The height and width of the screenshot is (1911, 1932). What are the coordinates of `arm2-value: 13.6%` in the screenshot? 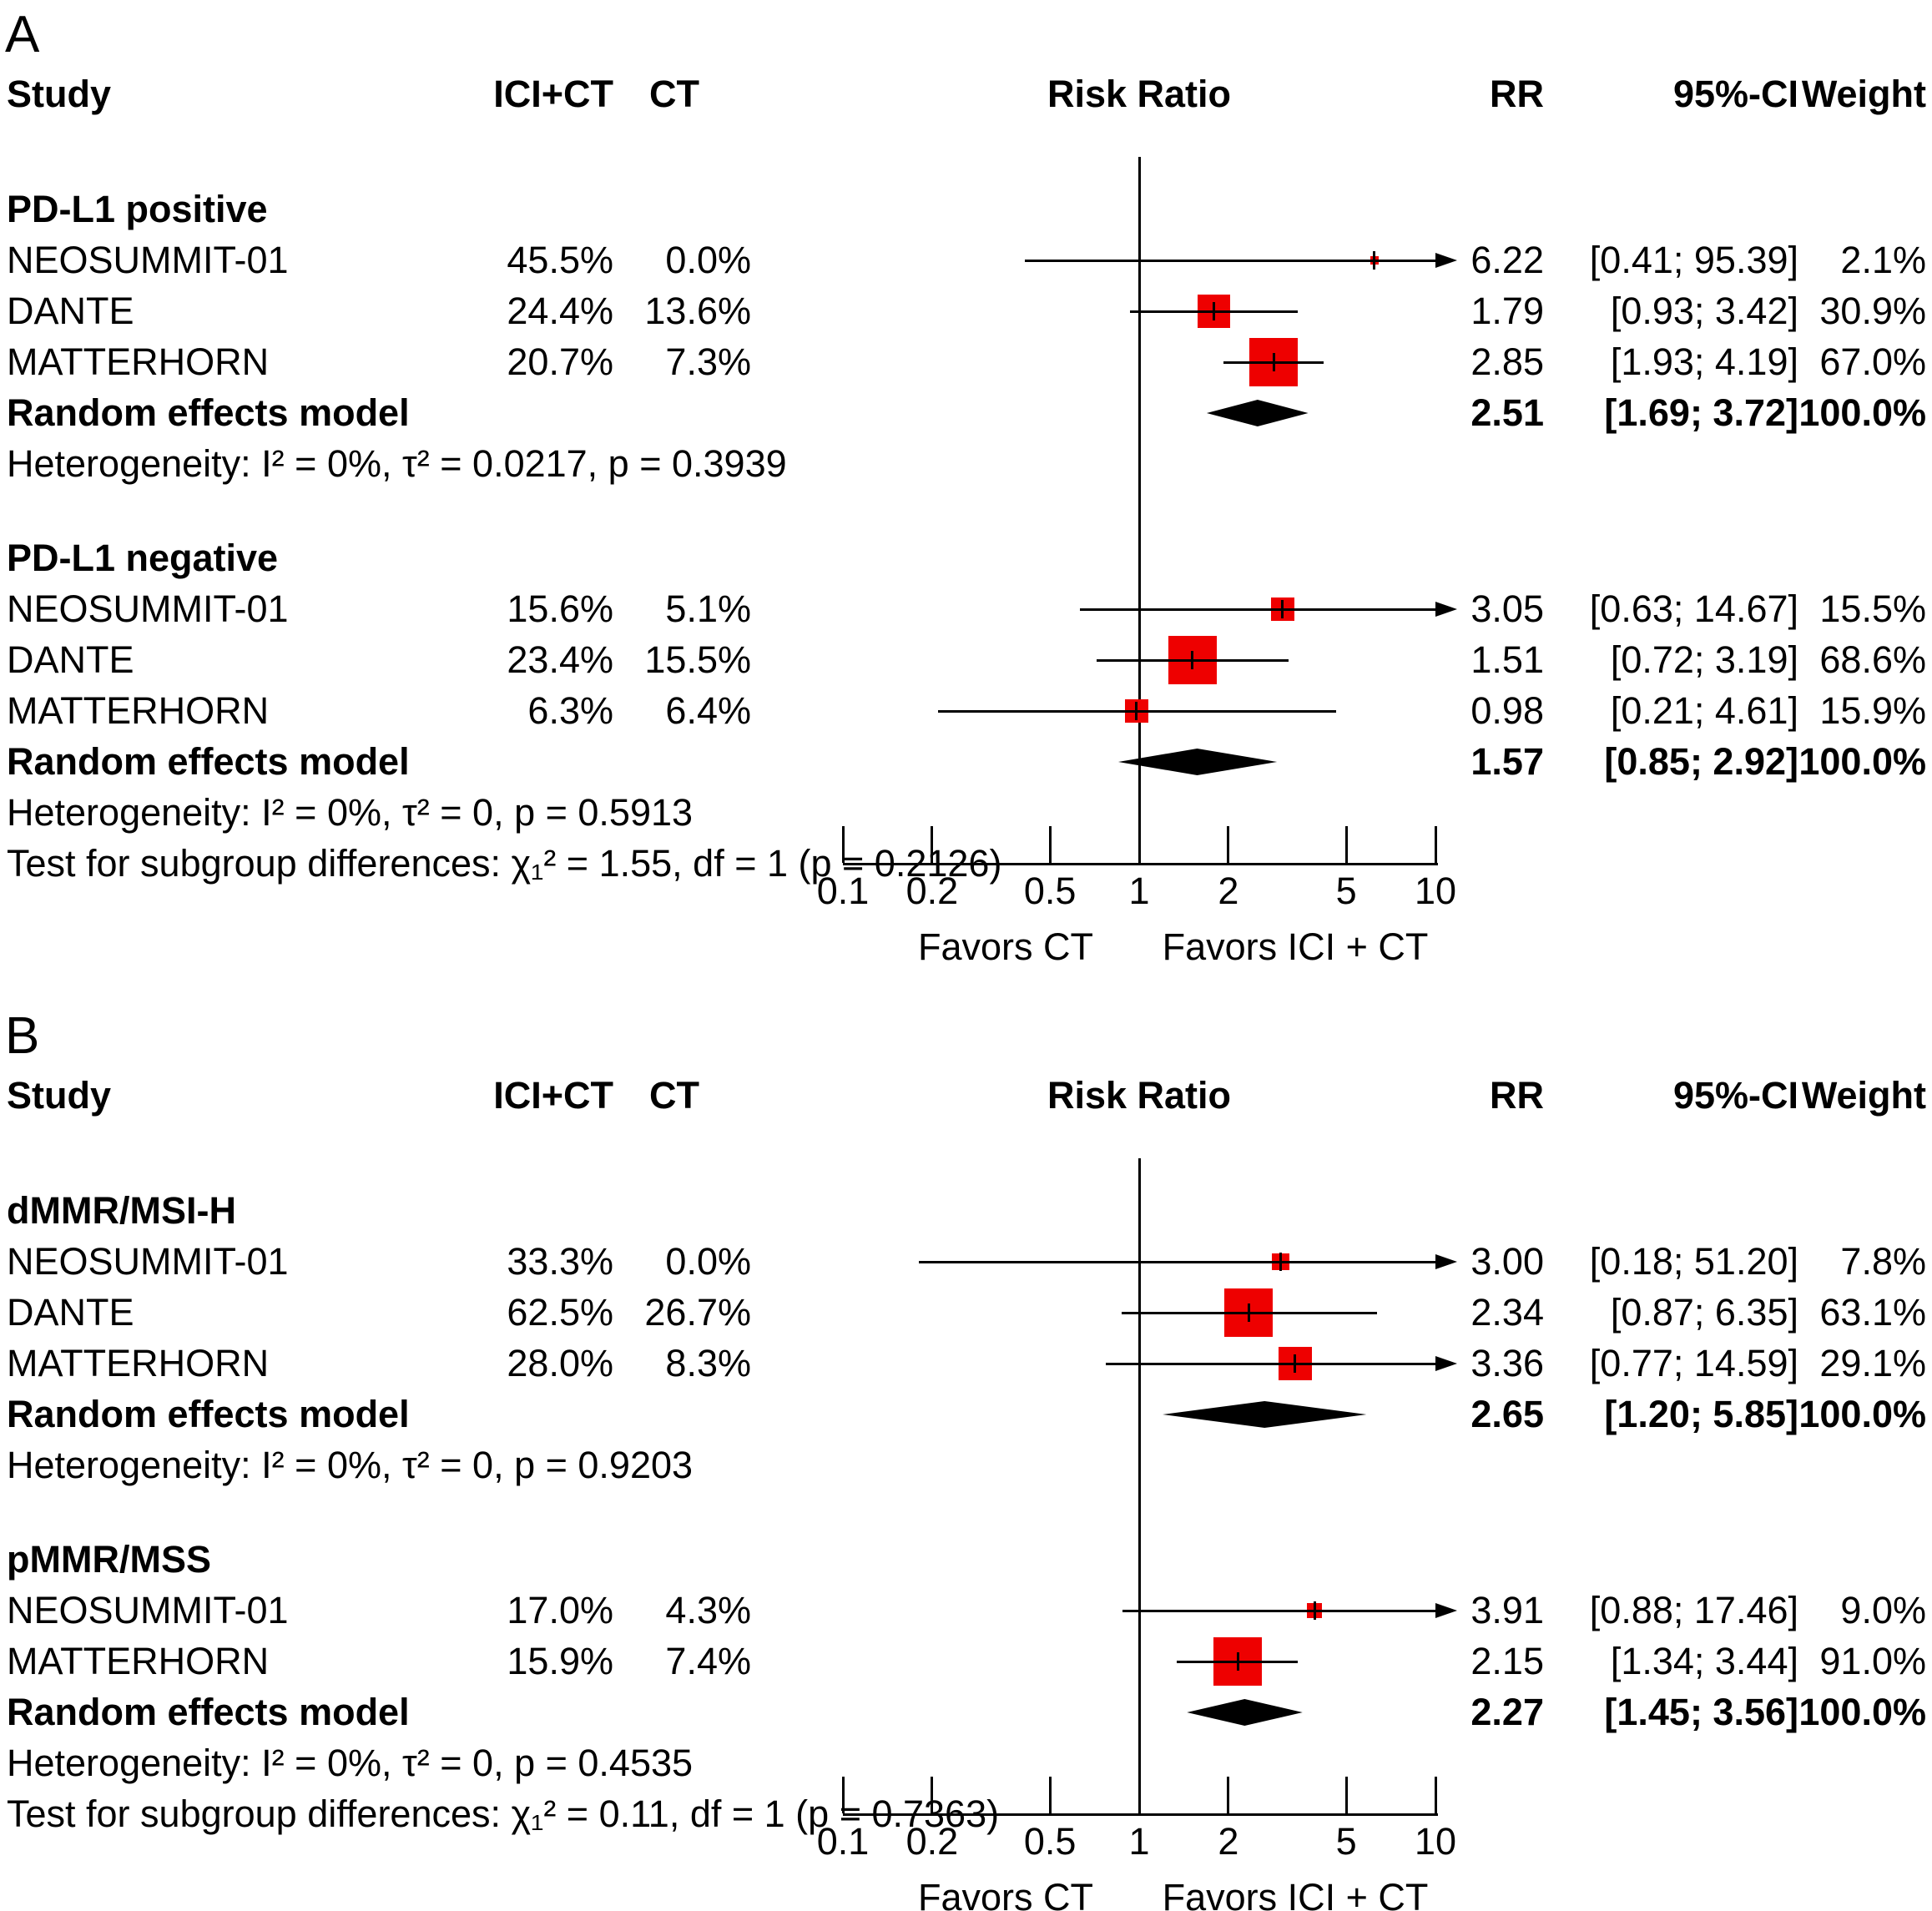 It's located at (698, 311).